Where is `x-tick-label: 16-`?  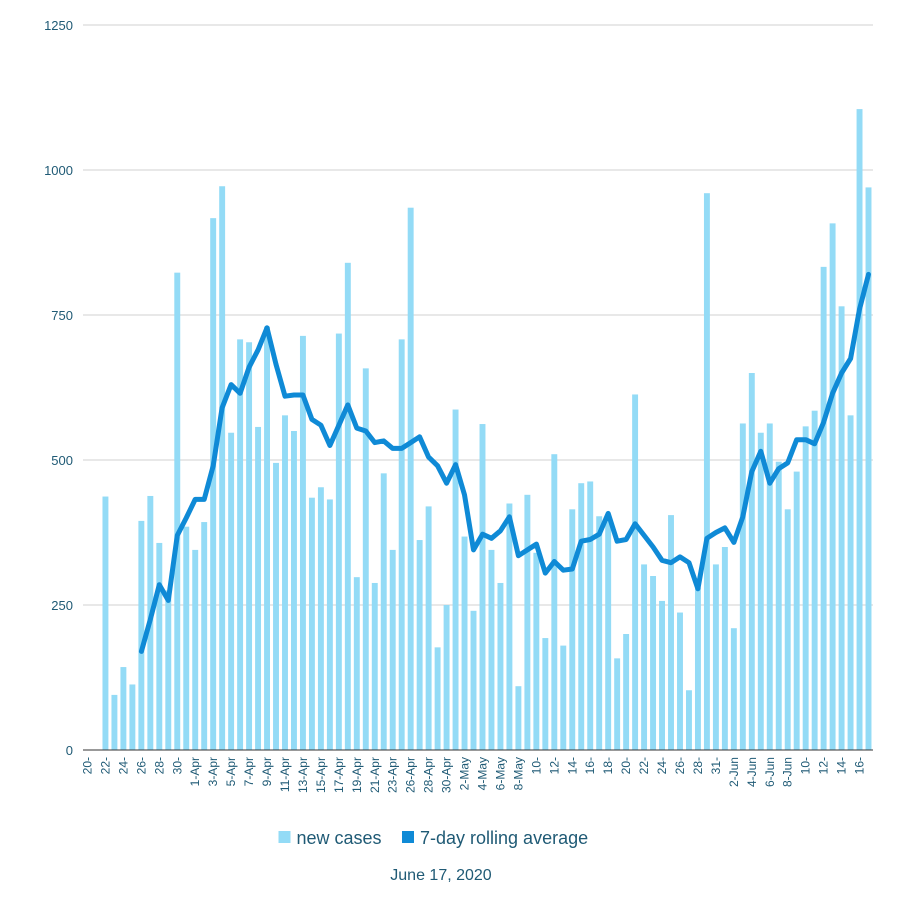
x-tick-label: 16- is located at coordinates (590, 765).